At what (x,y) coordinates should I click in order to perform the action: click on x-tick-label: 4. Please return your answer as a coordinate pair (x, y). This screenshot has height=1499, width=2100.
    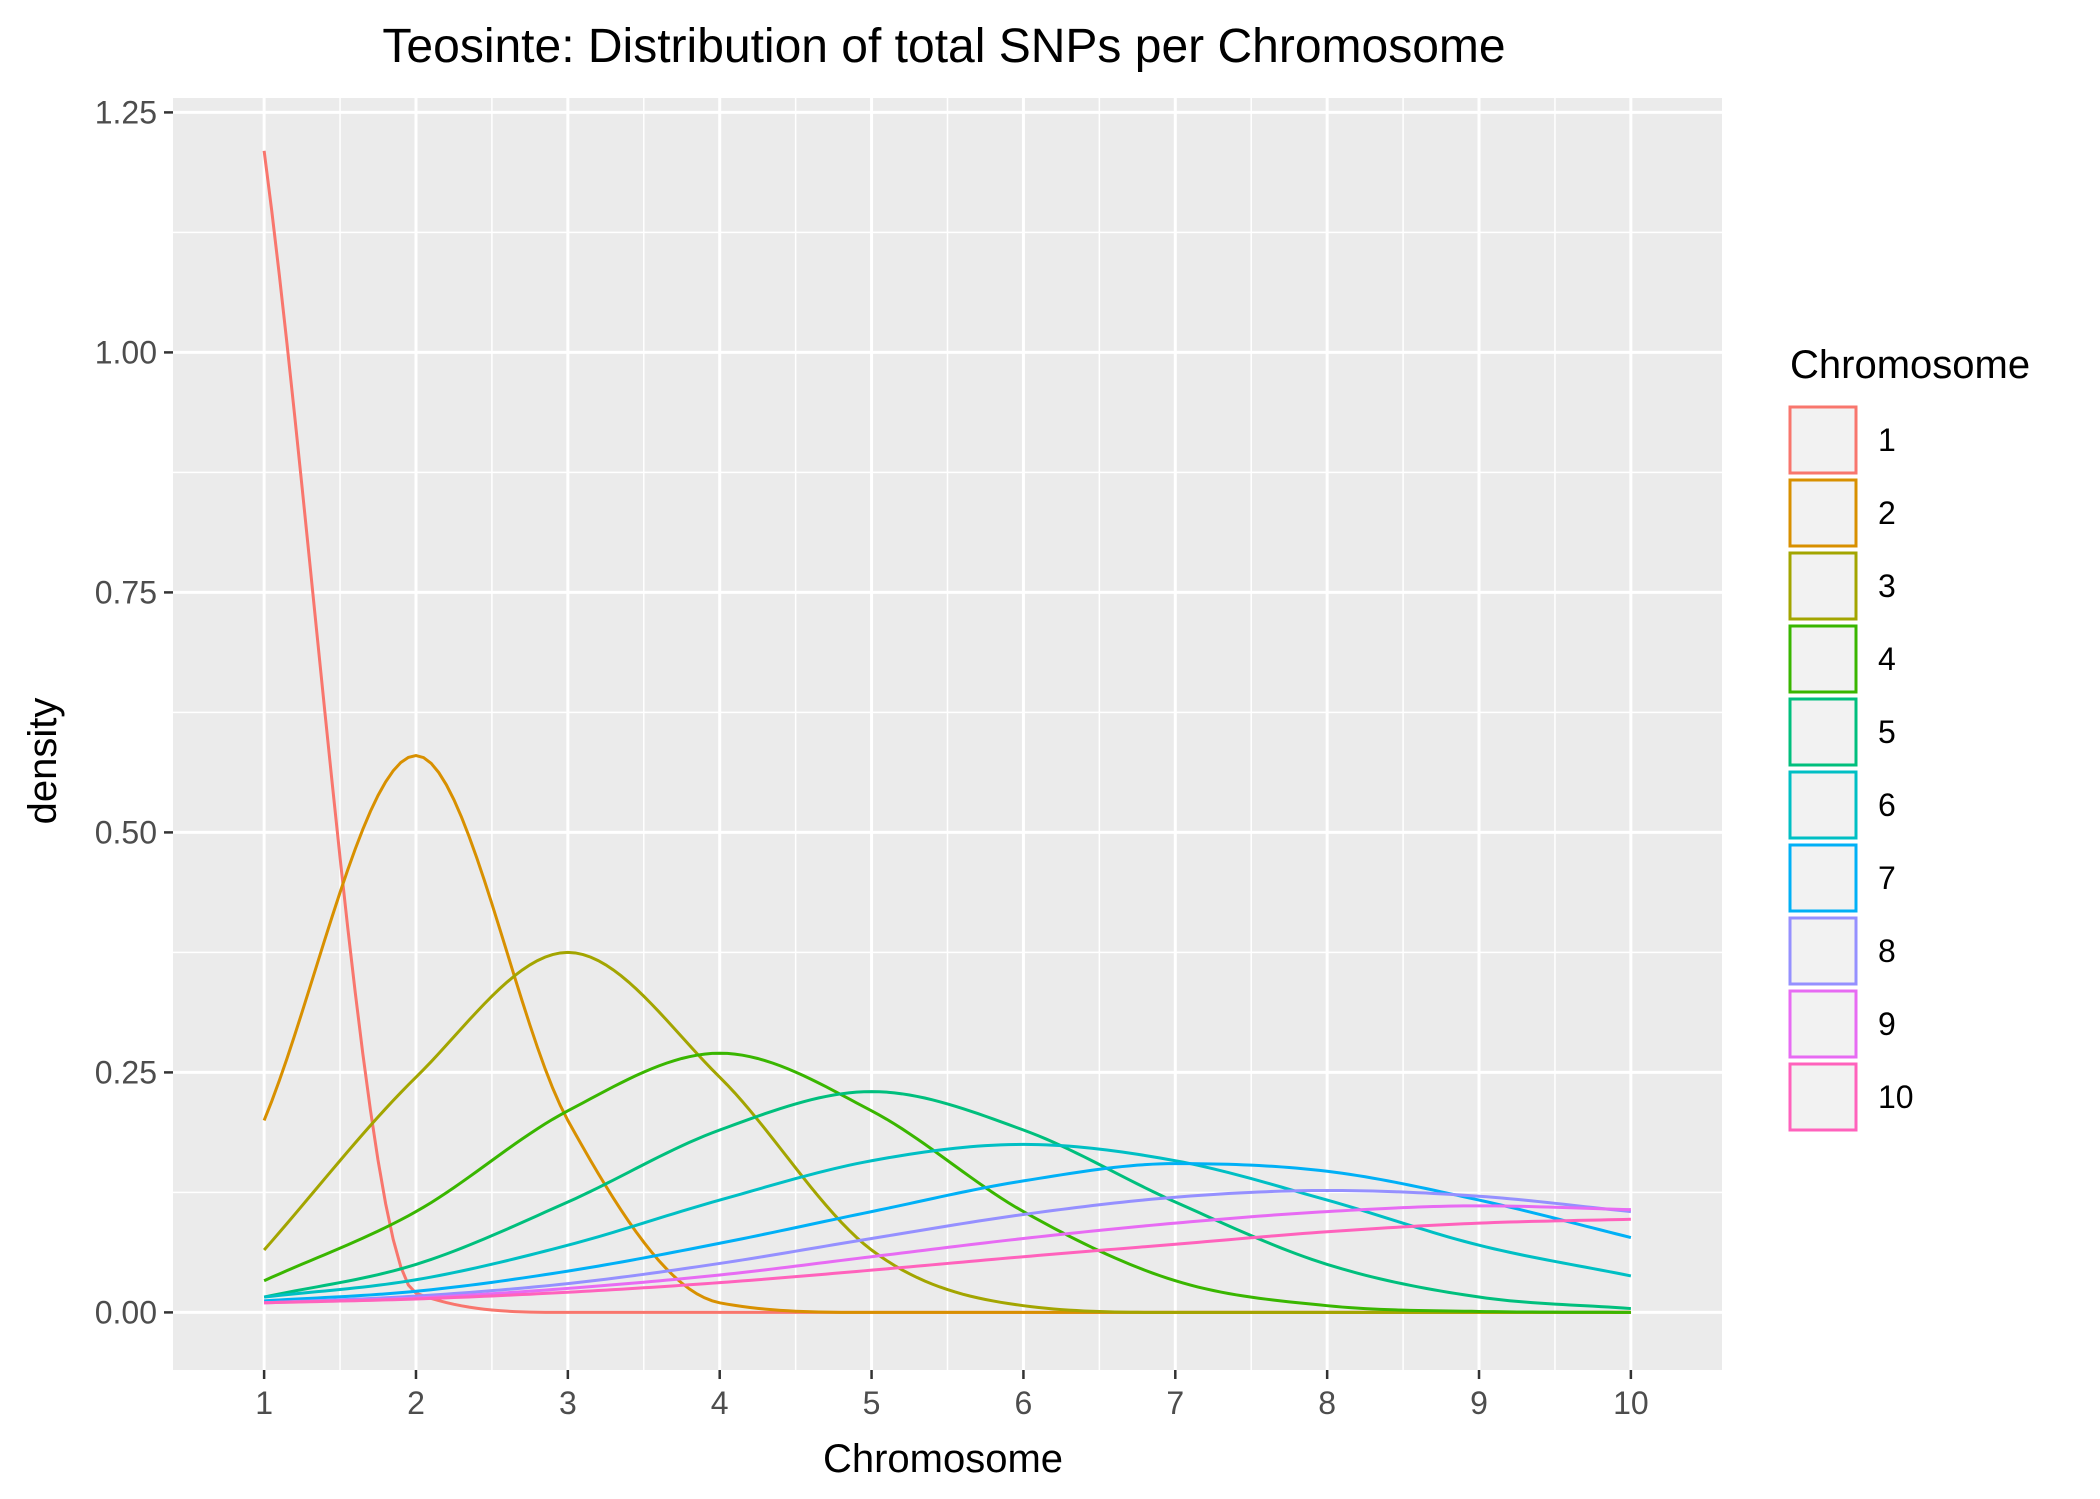
    Looking at the image, I should click on (720, 1403).